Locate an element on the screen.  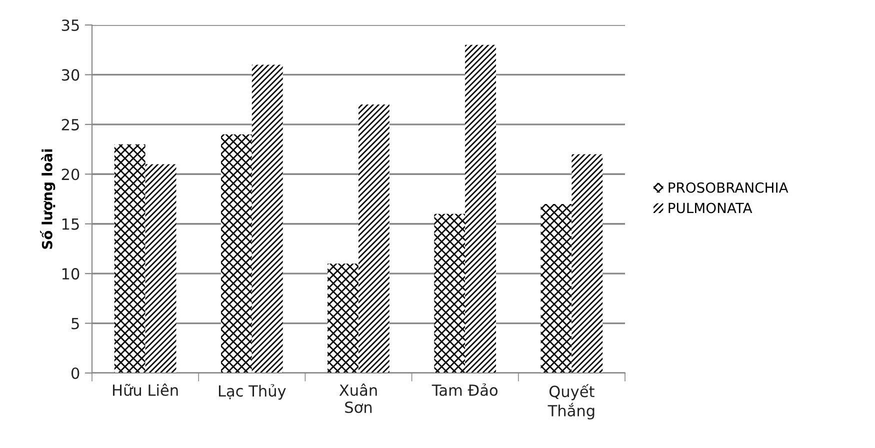
y-axis-title: Số lượng loài is located at coordinates (48, 199).